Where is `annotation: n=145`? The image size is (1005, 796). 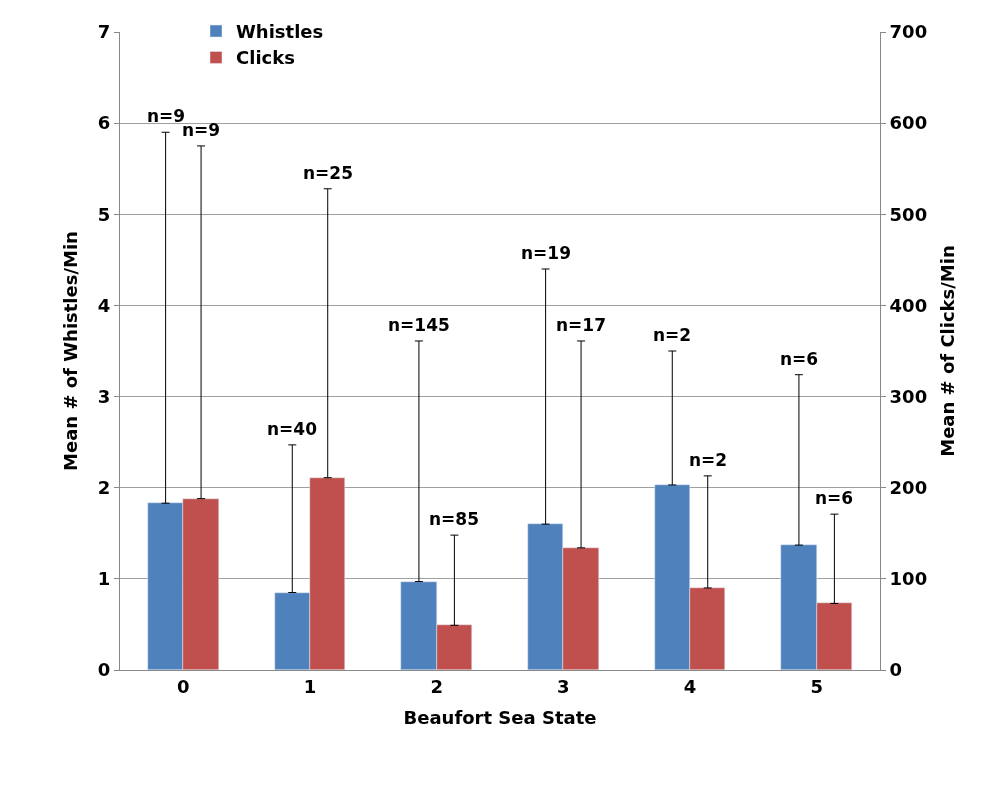
annotation: n=145 is located at coordinates (419, 325).